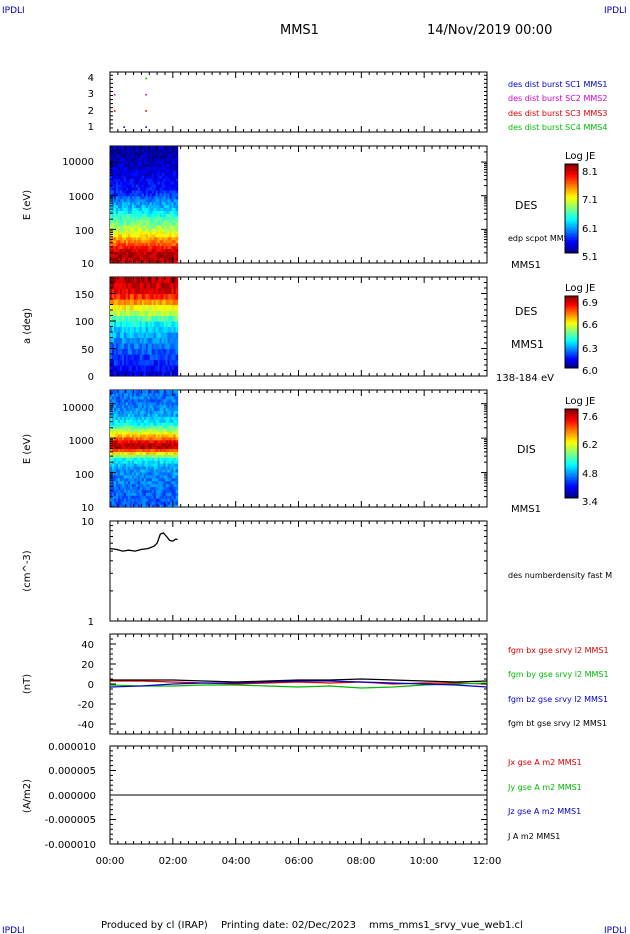 The height and width of the screenshot is (934, 630). I want to click on corner-label-bottom-left: IPDLI, so click(13, 930).